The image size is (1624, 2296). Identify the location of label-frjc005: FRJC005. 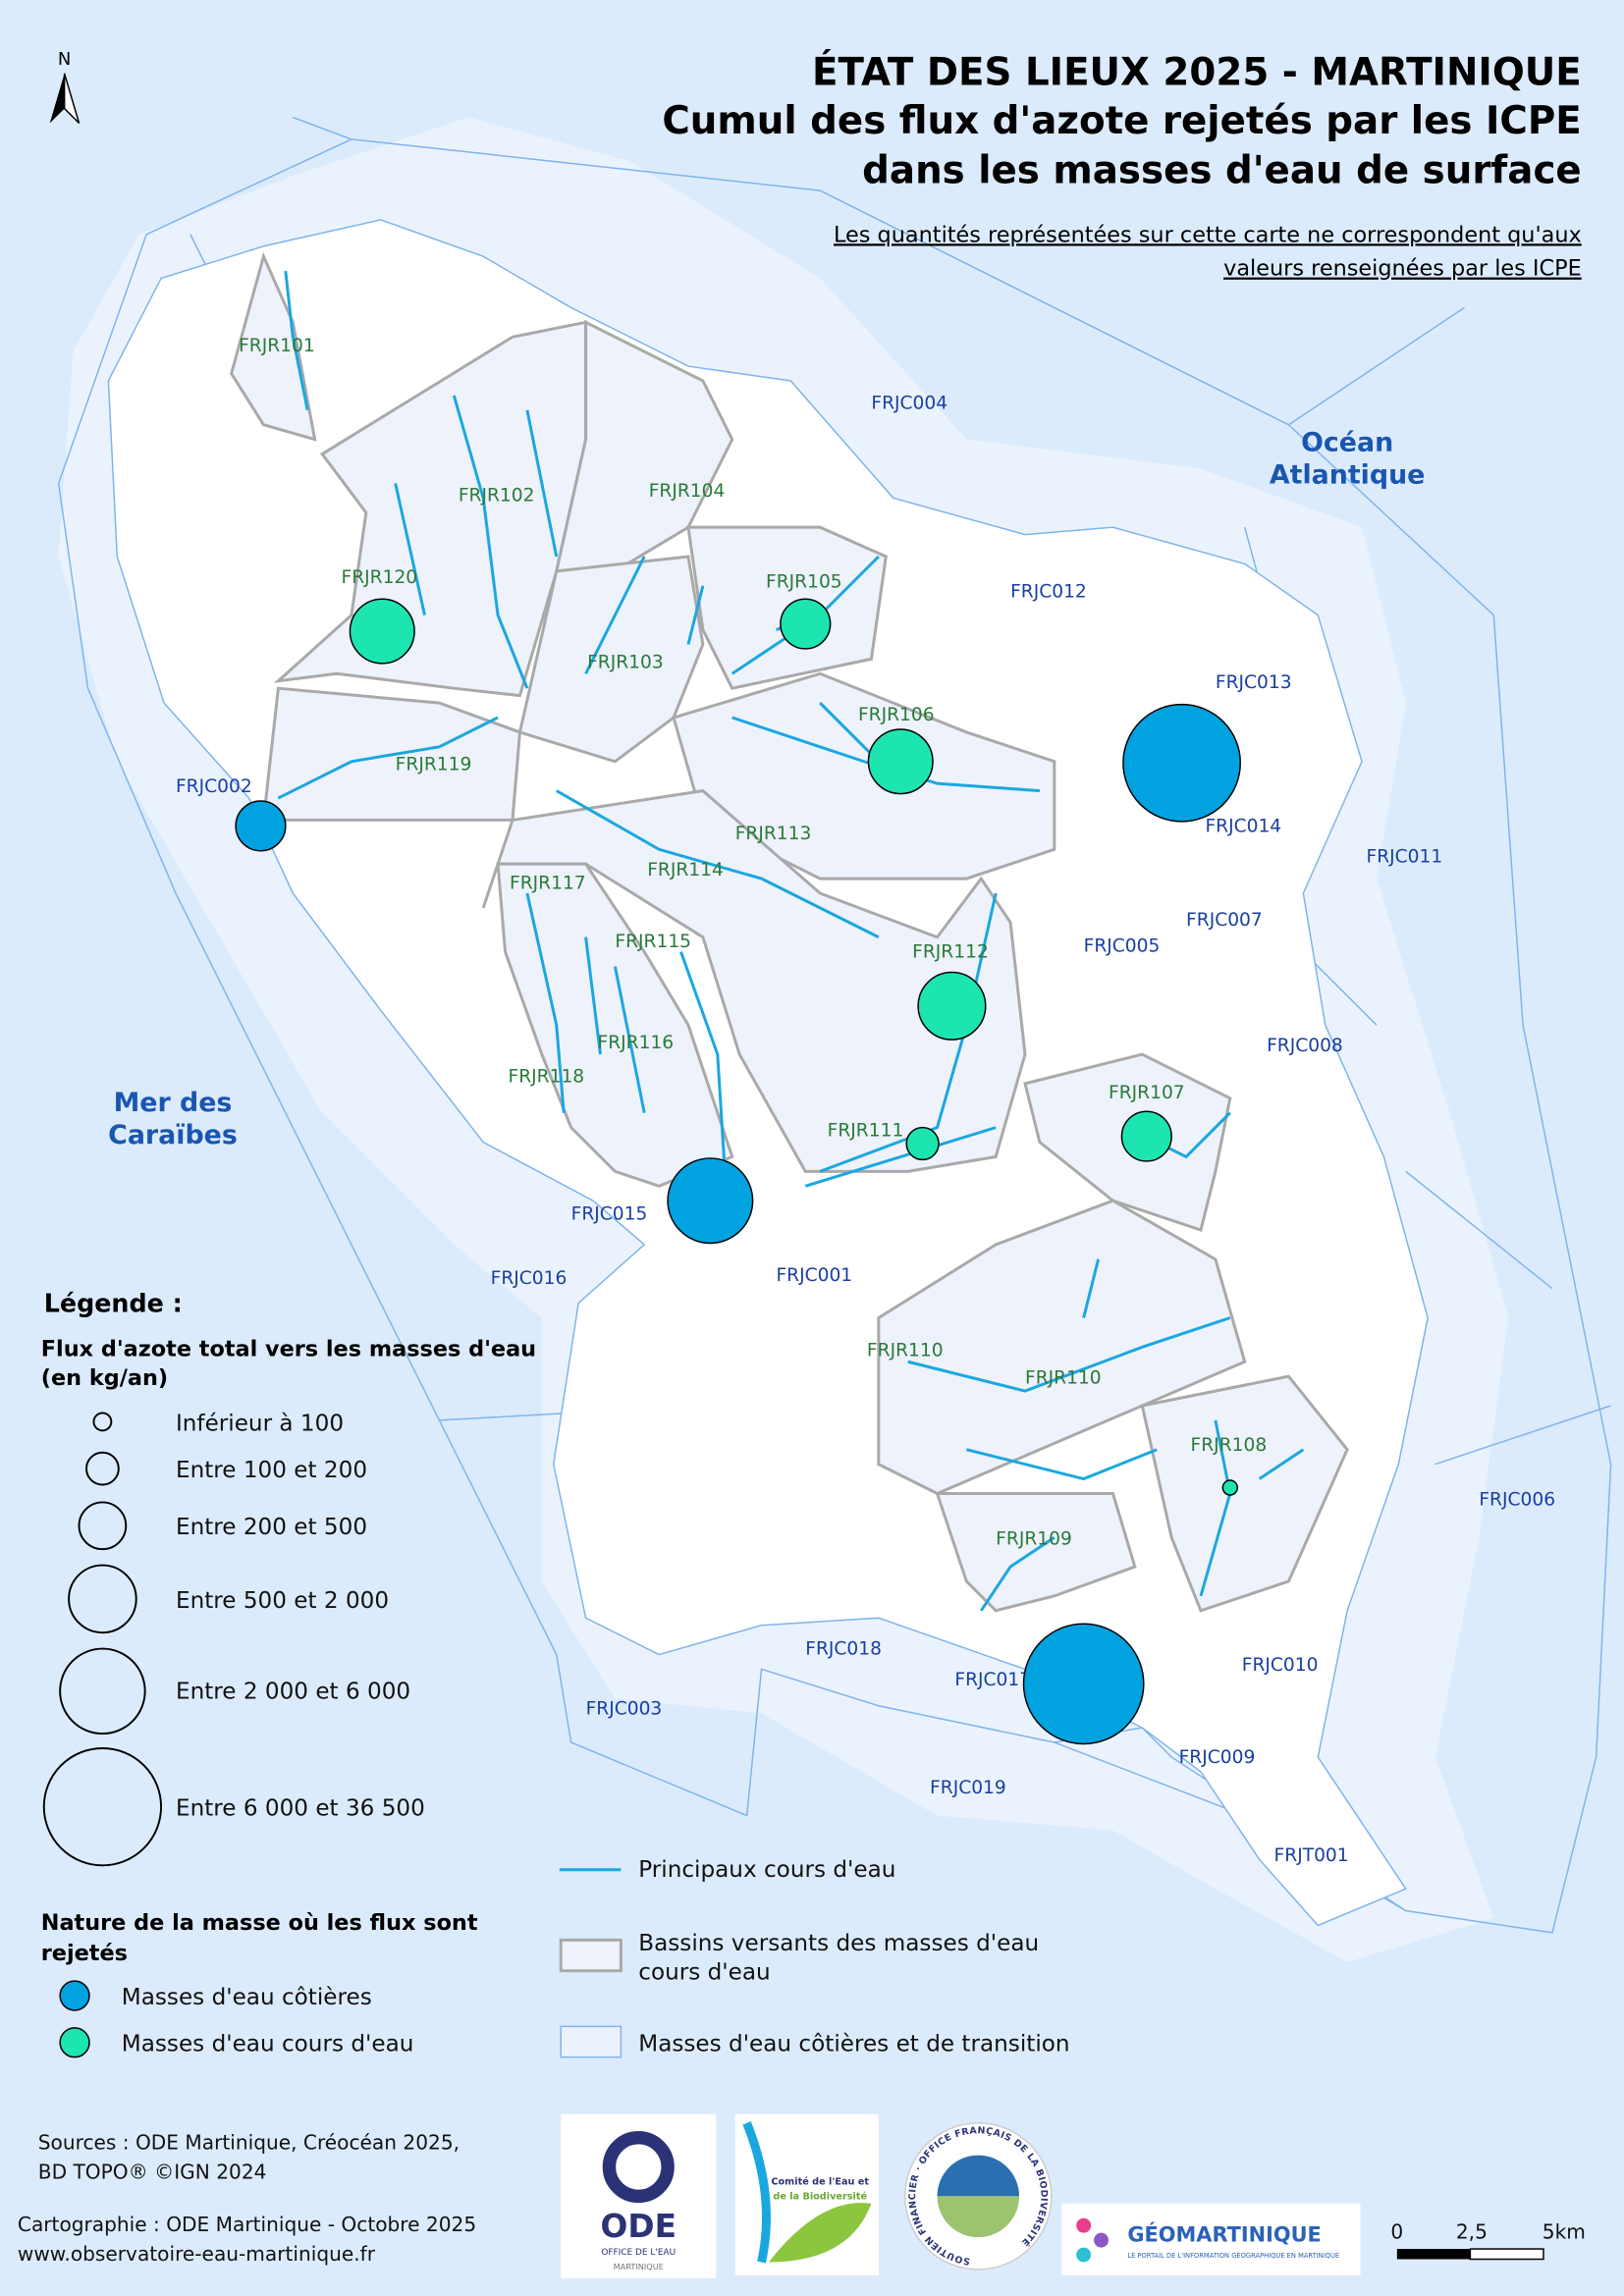
(1122, 946).